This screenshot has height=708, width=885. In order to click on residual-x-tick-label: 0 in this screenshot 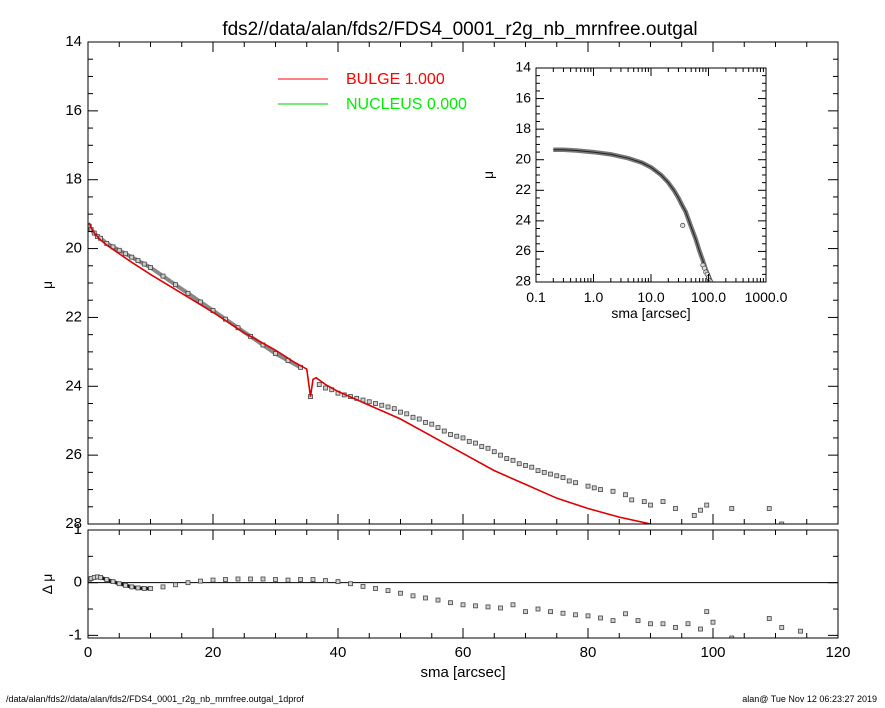, I will do `click(88, 652)`.